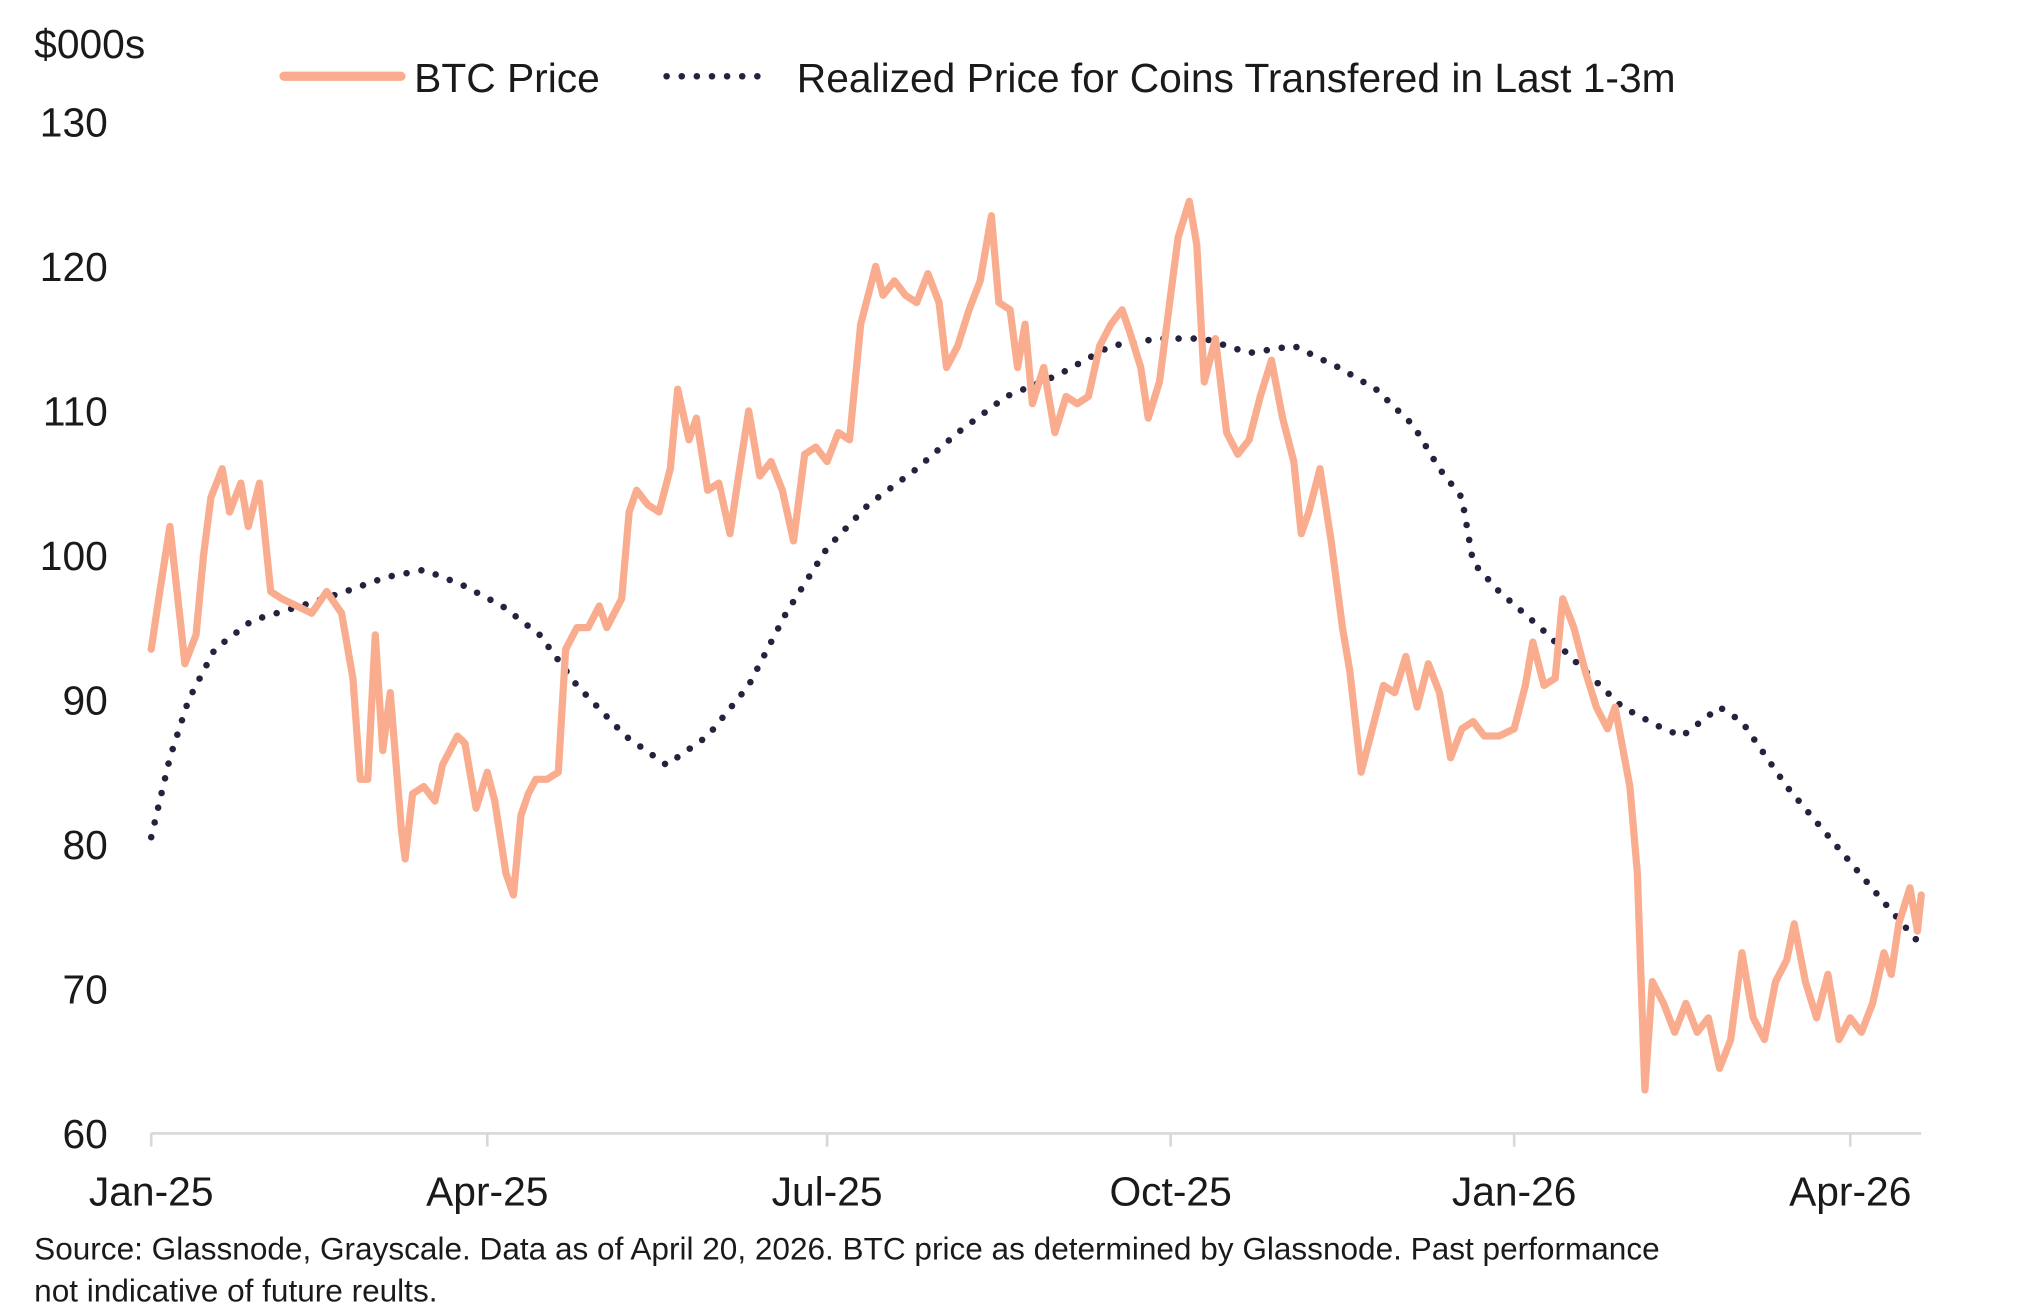 The width and height of the screenshot is (2038, 1313). What do you see at coordinates (507, 78) in the screenshot?
I see `legend-label-btc-price: BTC Price` at bounding box center [507, 78].